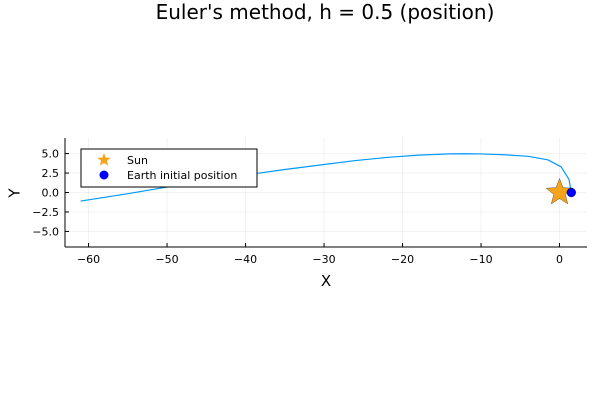 The image size is (600, 400). What do you see at coordinates (245, 259) in the screenshot?
I see `x-tick-label: −40` at bounding box center [245, 259].